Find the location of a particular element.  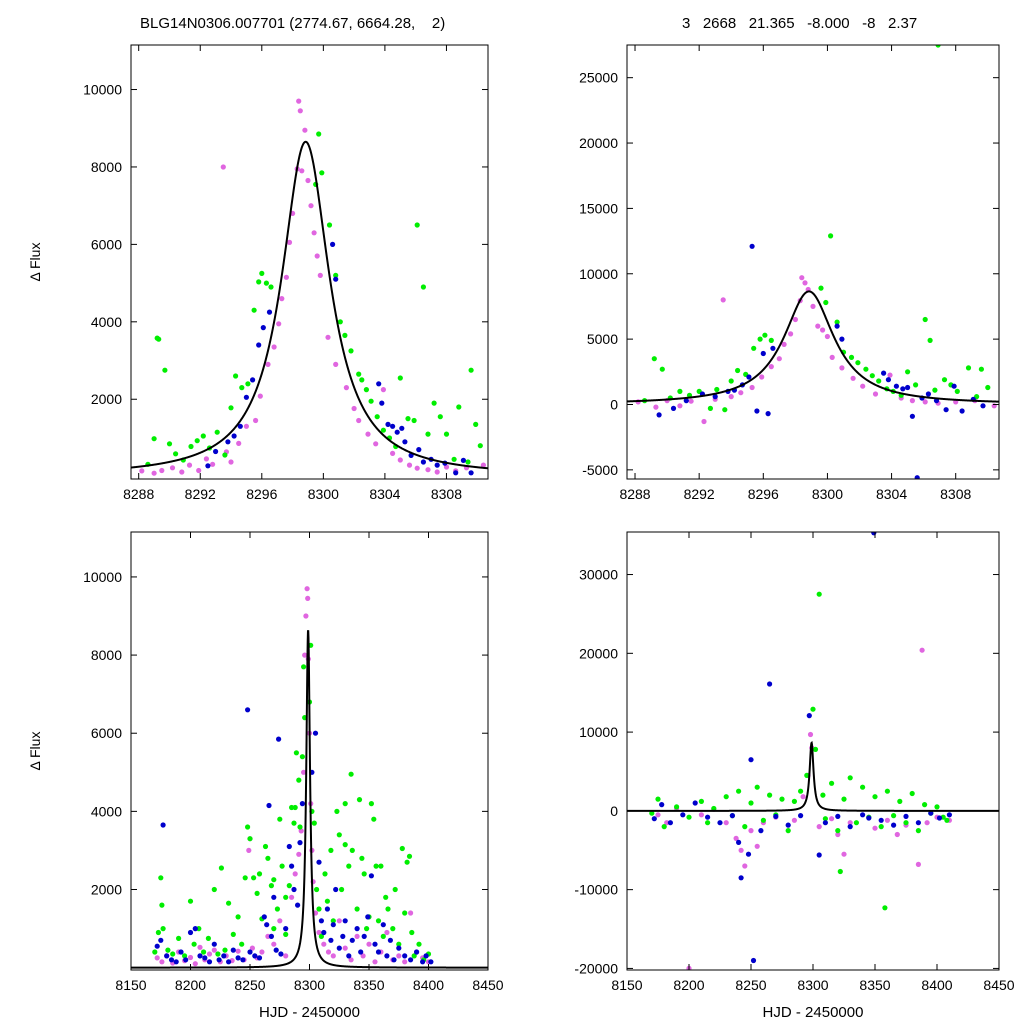

header-right-label: 3 2668 21.365 -8.000 -8 2.37 is located at coordinates (800, 23).